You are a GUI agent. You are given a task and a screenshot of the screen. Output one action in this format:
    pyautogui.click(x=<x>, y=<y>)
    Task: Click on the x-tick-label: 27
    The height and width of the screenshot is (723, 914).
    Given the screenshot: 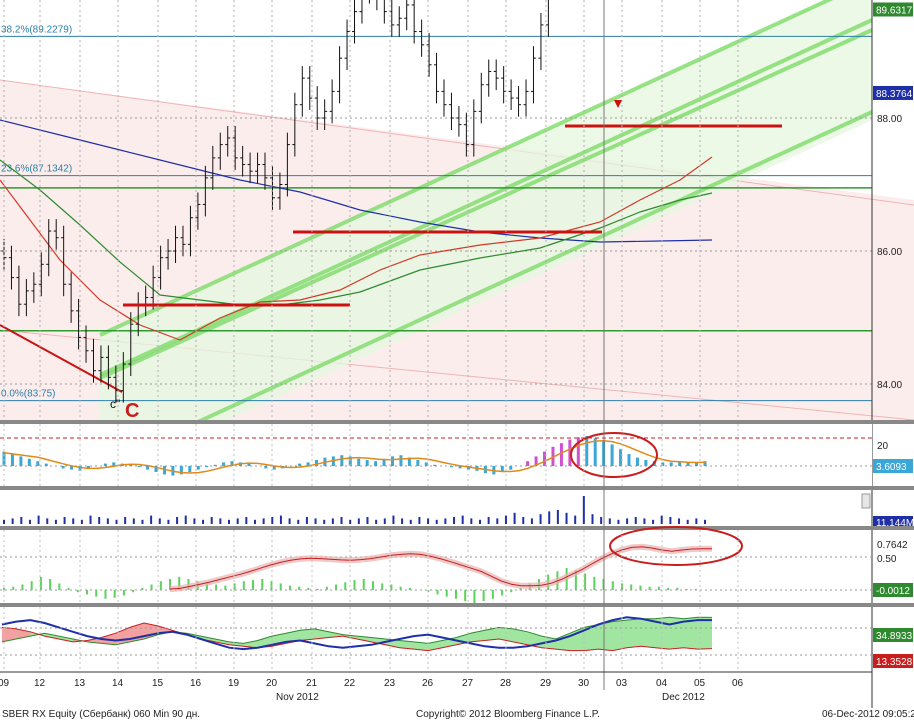 What is the action you would take?
    pyautogui.click(x=468, y=683)
    